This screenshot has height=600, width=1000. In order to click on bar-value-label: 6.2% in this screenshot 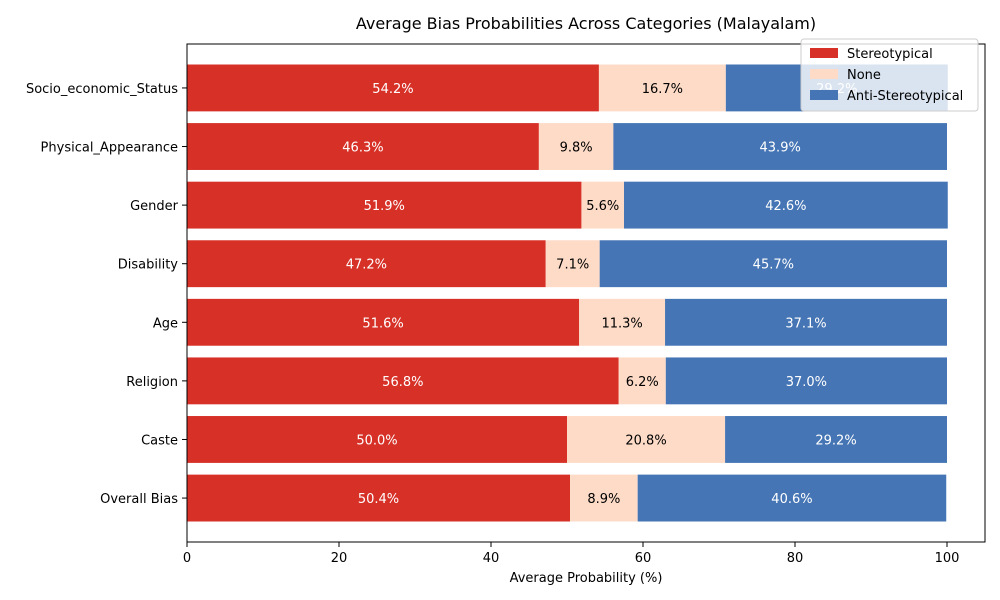, I will do `click(642, 382)`.